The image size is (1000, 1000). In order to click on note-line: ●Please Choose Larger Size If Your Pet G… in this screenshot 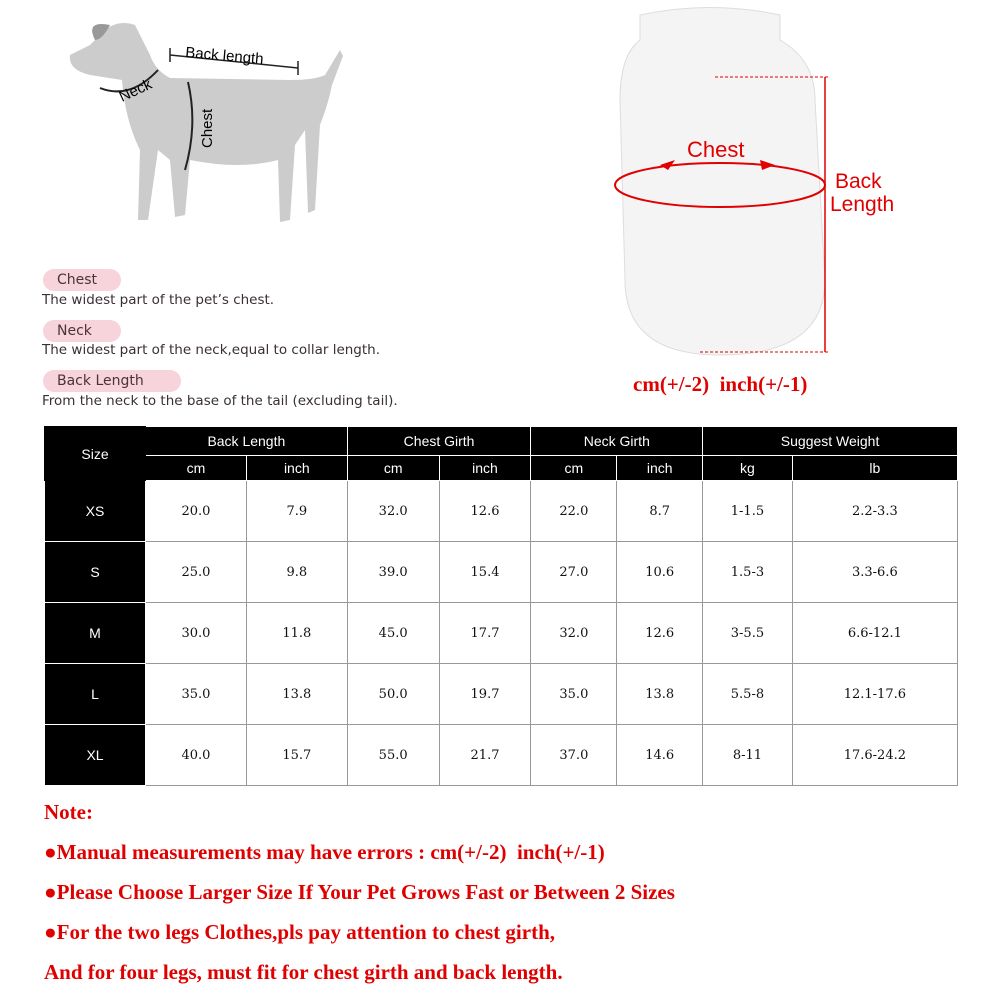, I will do `click(359, 892)`.